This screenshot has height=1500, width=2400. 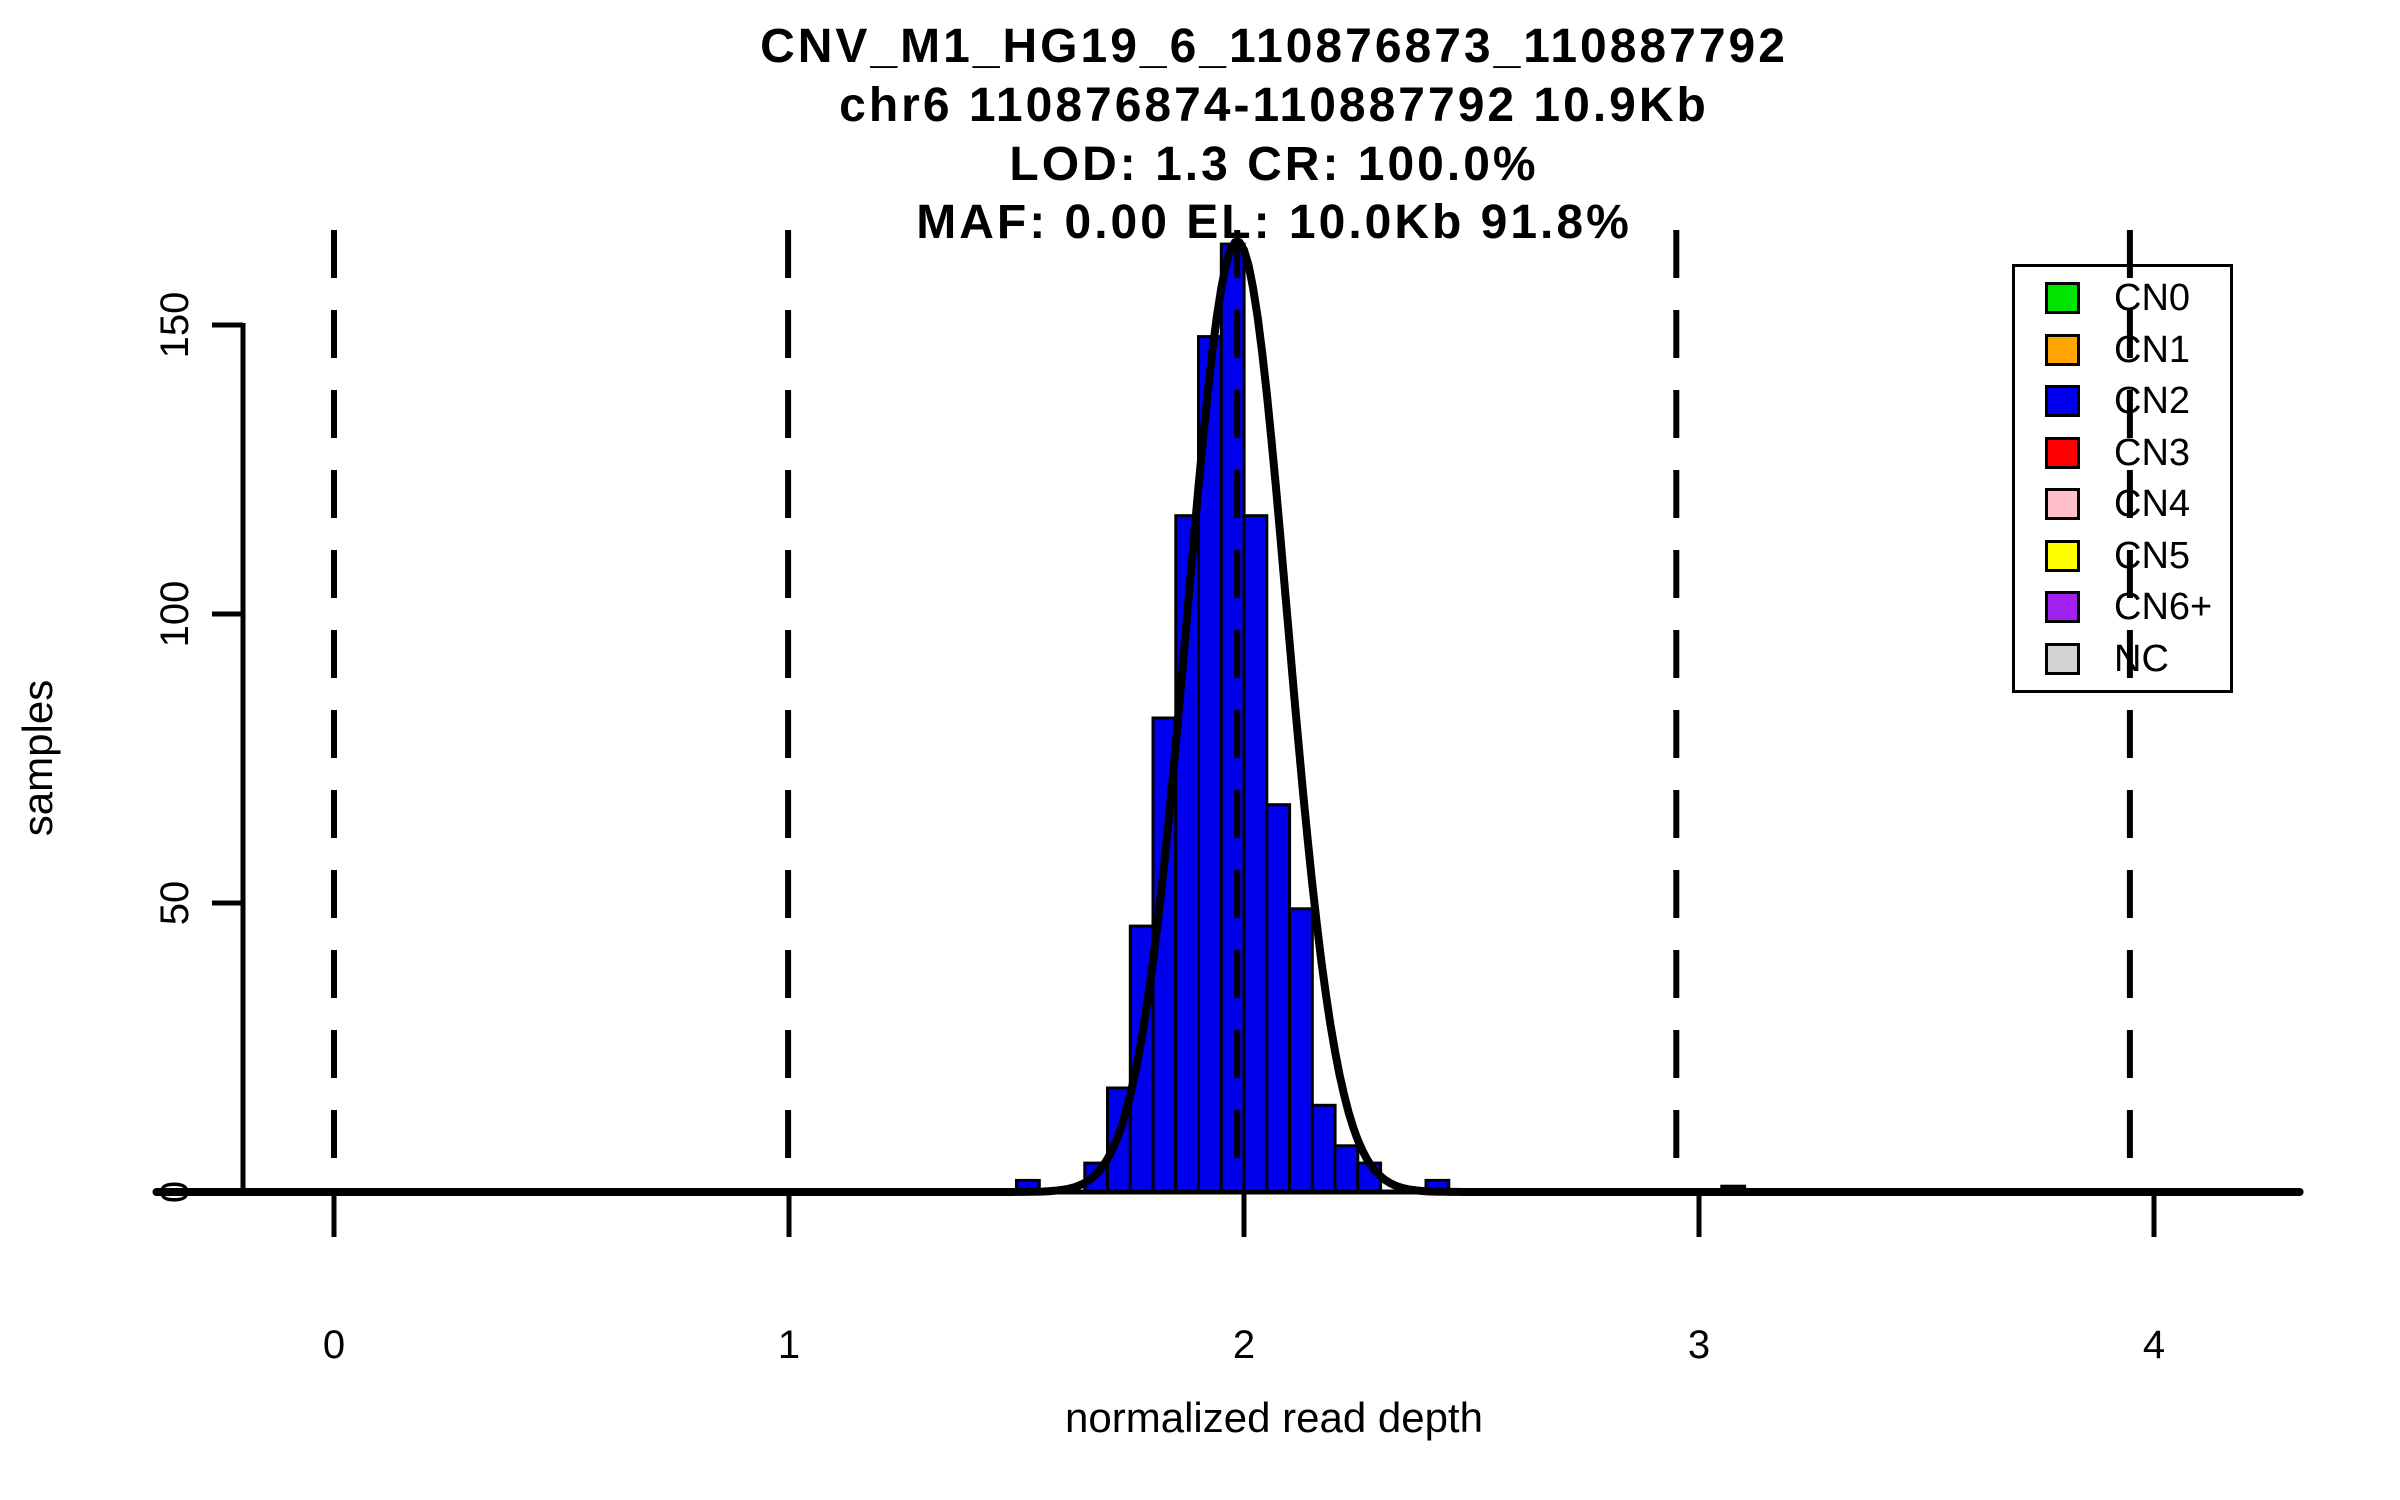 I want to click on x-axis-title: normalized read depth, so click(x=1274, y=1417).